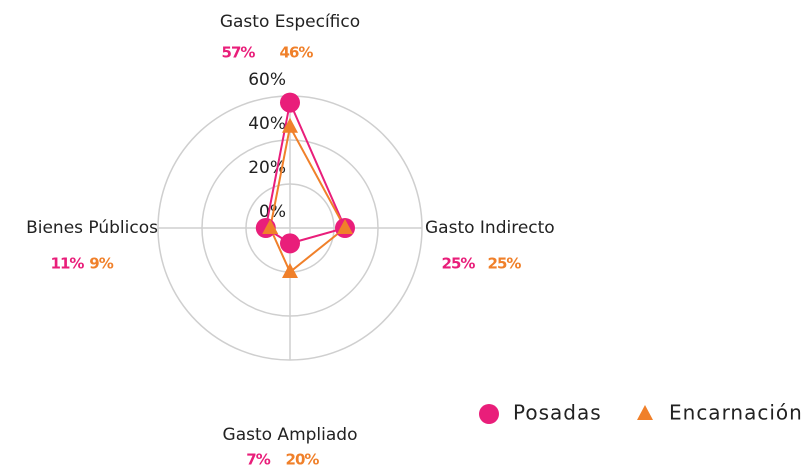  What do you see at coordinates (101, 264) in the screenshot?
I see `value-label: 9%` at bounding box center [101, 264].